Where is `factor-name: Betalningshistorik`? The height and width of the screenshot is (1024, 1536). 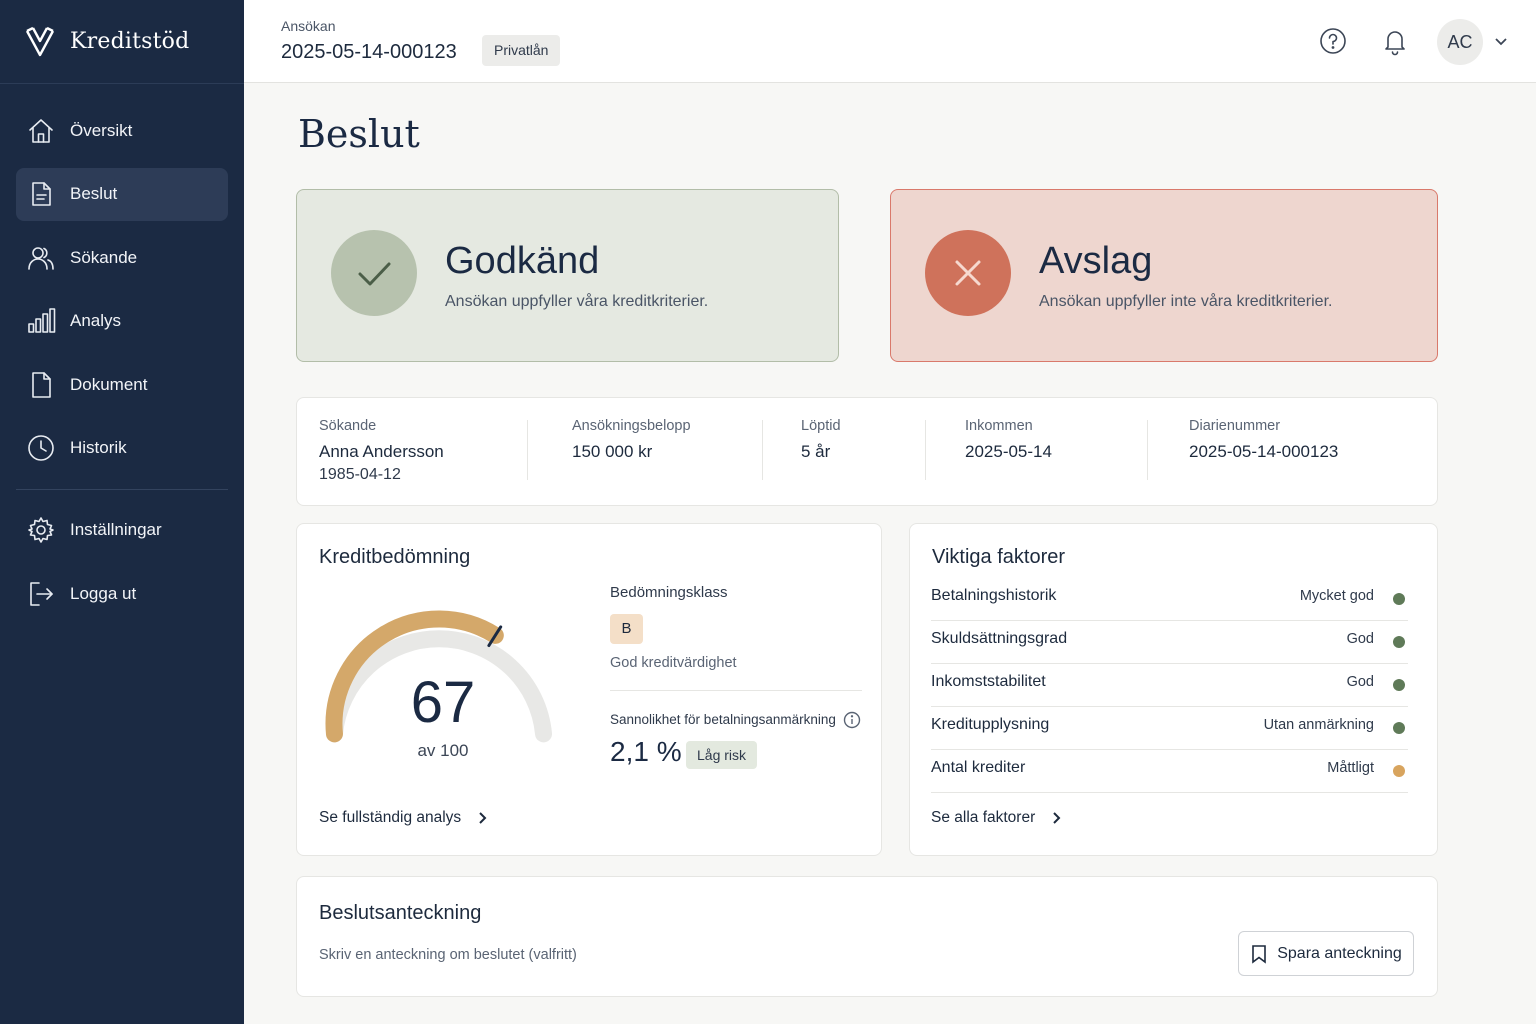 factor-name: Betalningshistorik is located at coordinates (994, 595).